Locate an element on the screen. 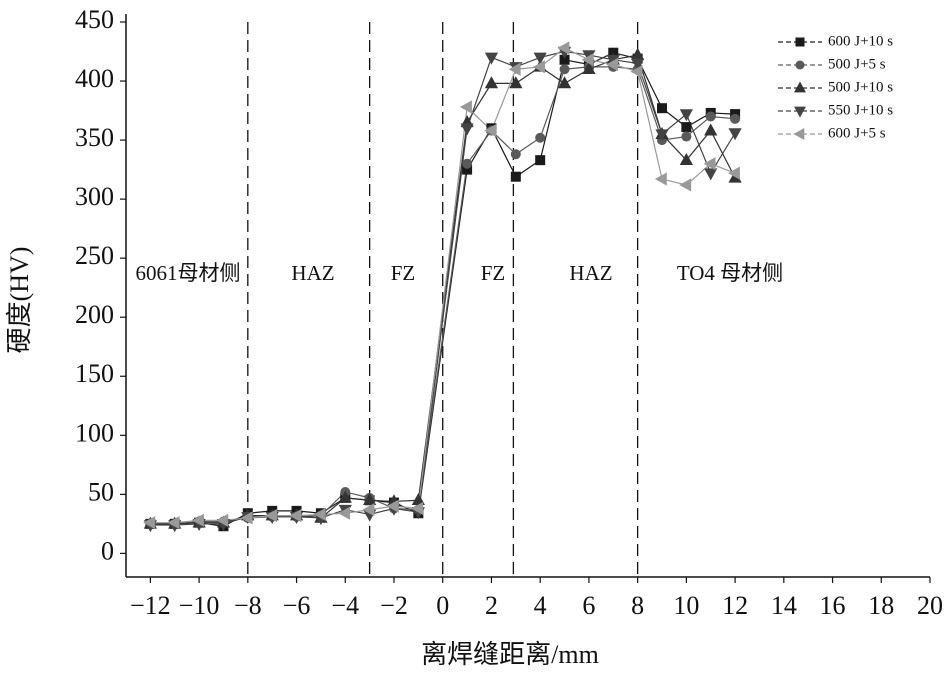 This screenshot has height=684, width=945. x-tick-label: 0 is located at coordinates (442, 605).